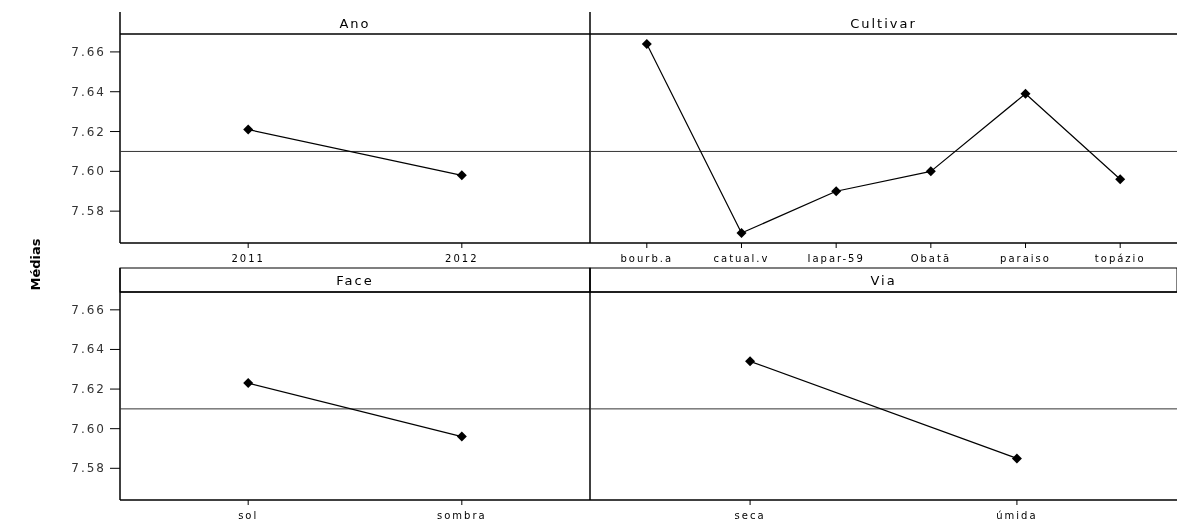  Describe the element at coordinates (883, 280) in the screenshot. I see `chart-title: Via` at that location.